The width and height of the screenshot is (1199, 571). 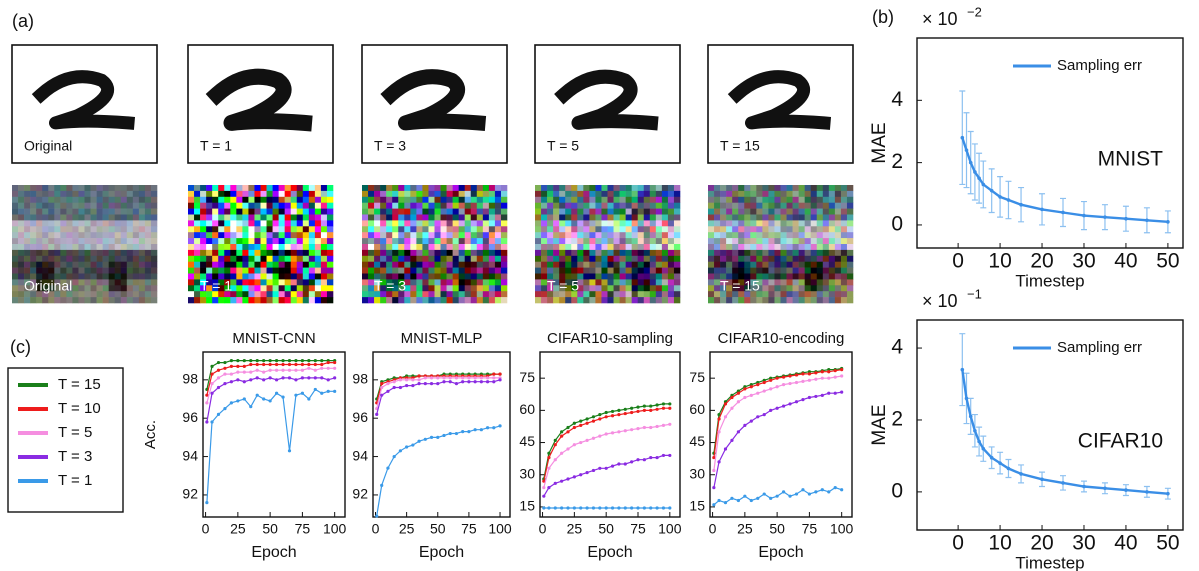 What do you see at coordinates (390, 146) in the screenshot?
I see `image-label: T = 3` at bounding box center [390, 146].